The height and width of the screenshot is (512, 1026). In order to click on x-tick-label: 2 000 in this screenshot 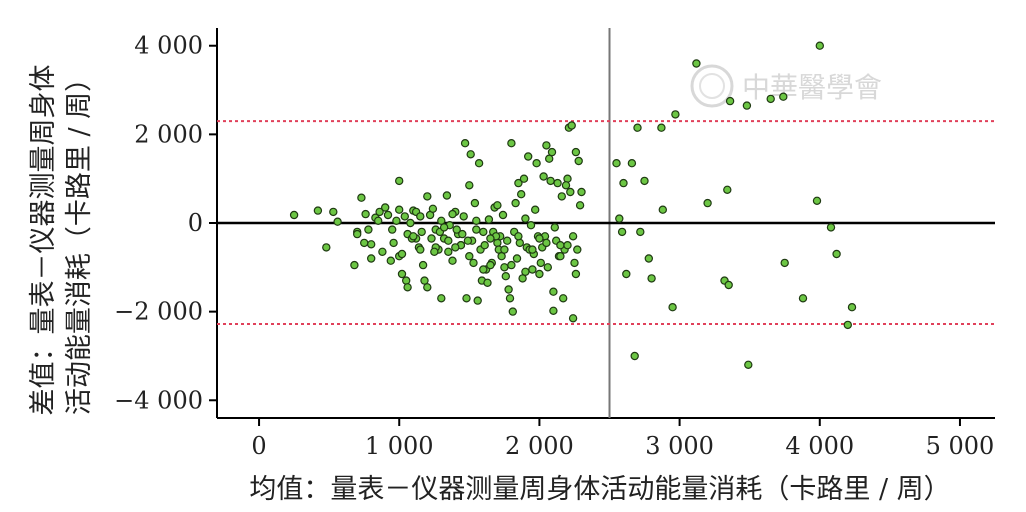, I will do `click(539, 446)`.